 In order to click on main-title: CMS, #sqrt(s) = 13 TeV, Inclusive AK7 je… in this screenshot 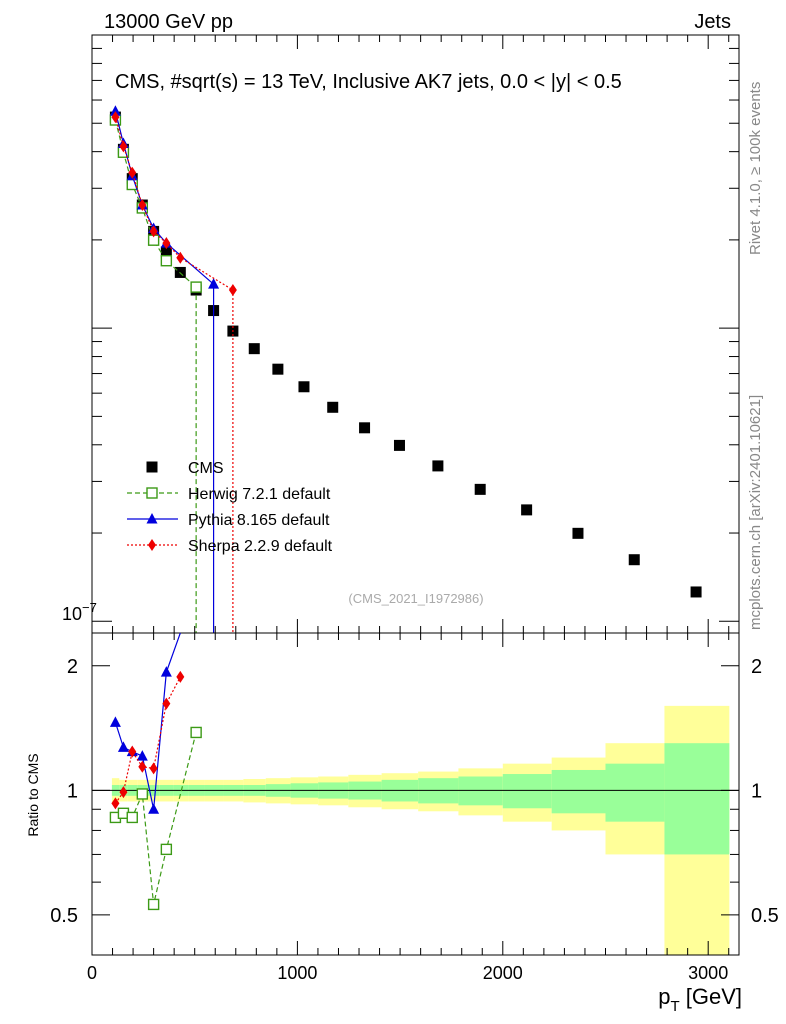, I will do `click(368, 82)`.